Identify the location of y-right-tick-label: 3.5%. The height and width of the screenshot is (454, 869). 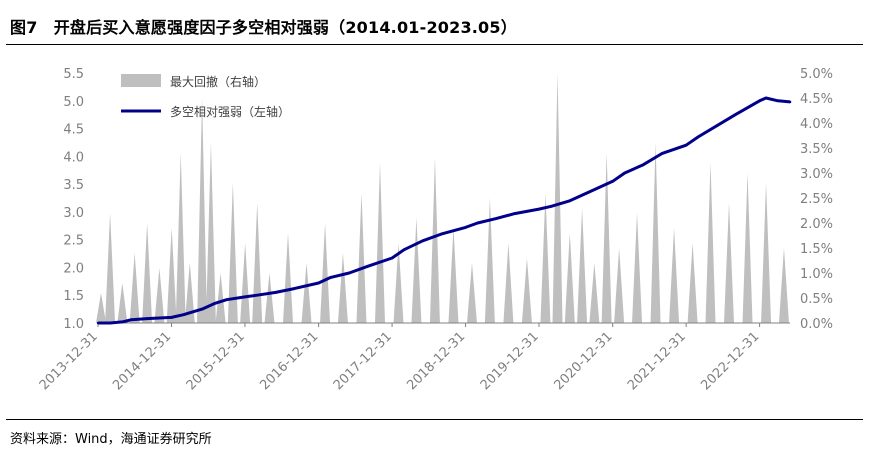
(816, 149).